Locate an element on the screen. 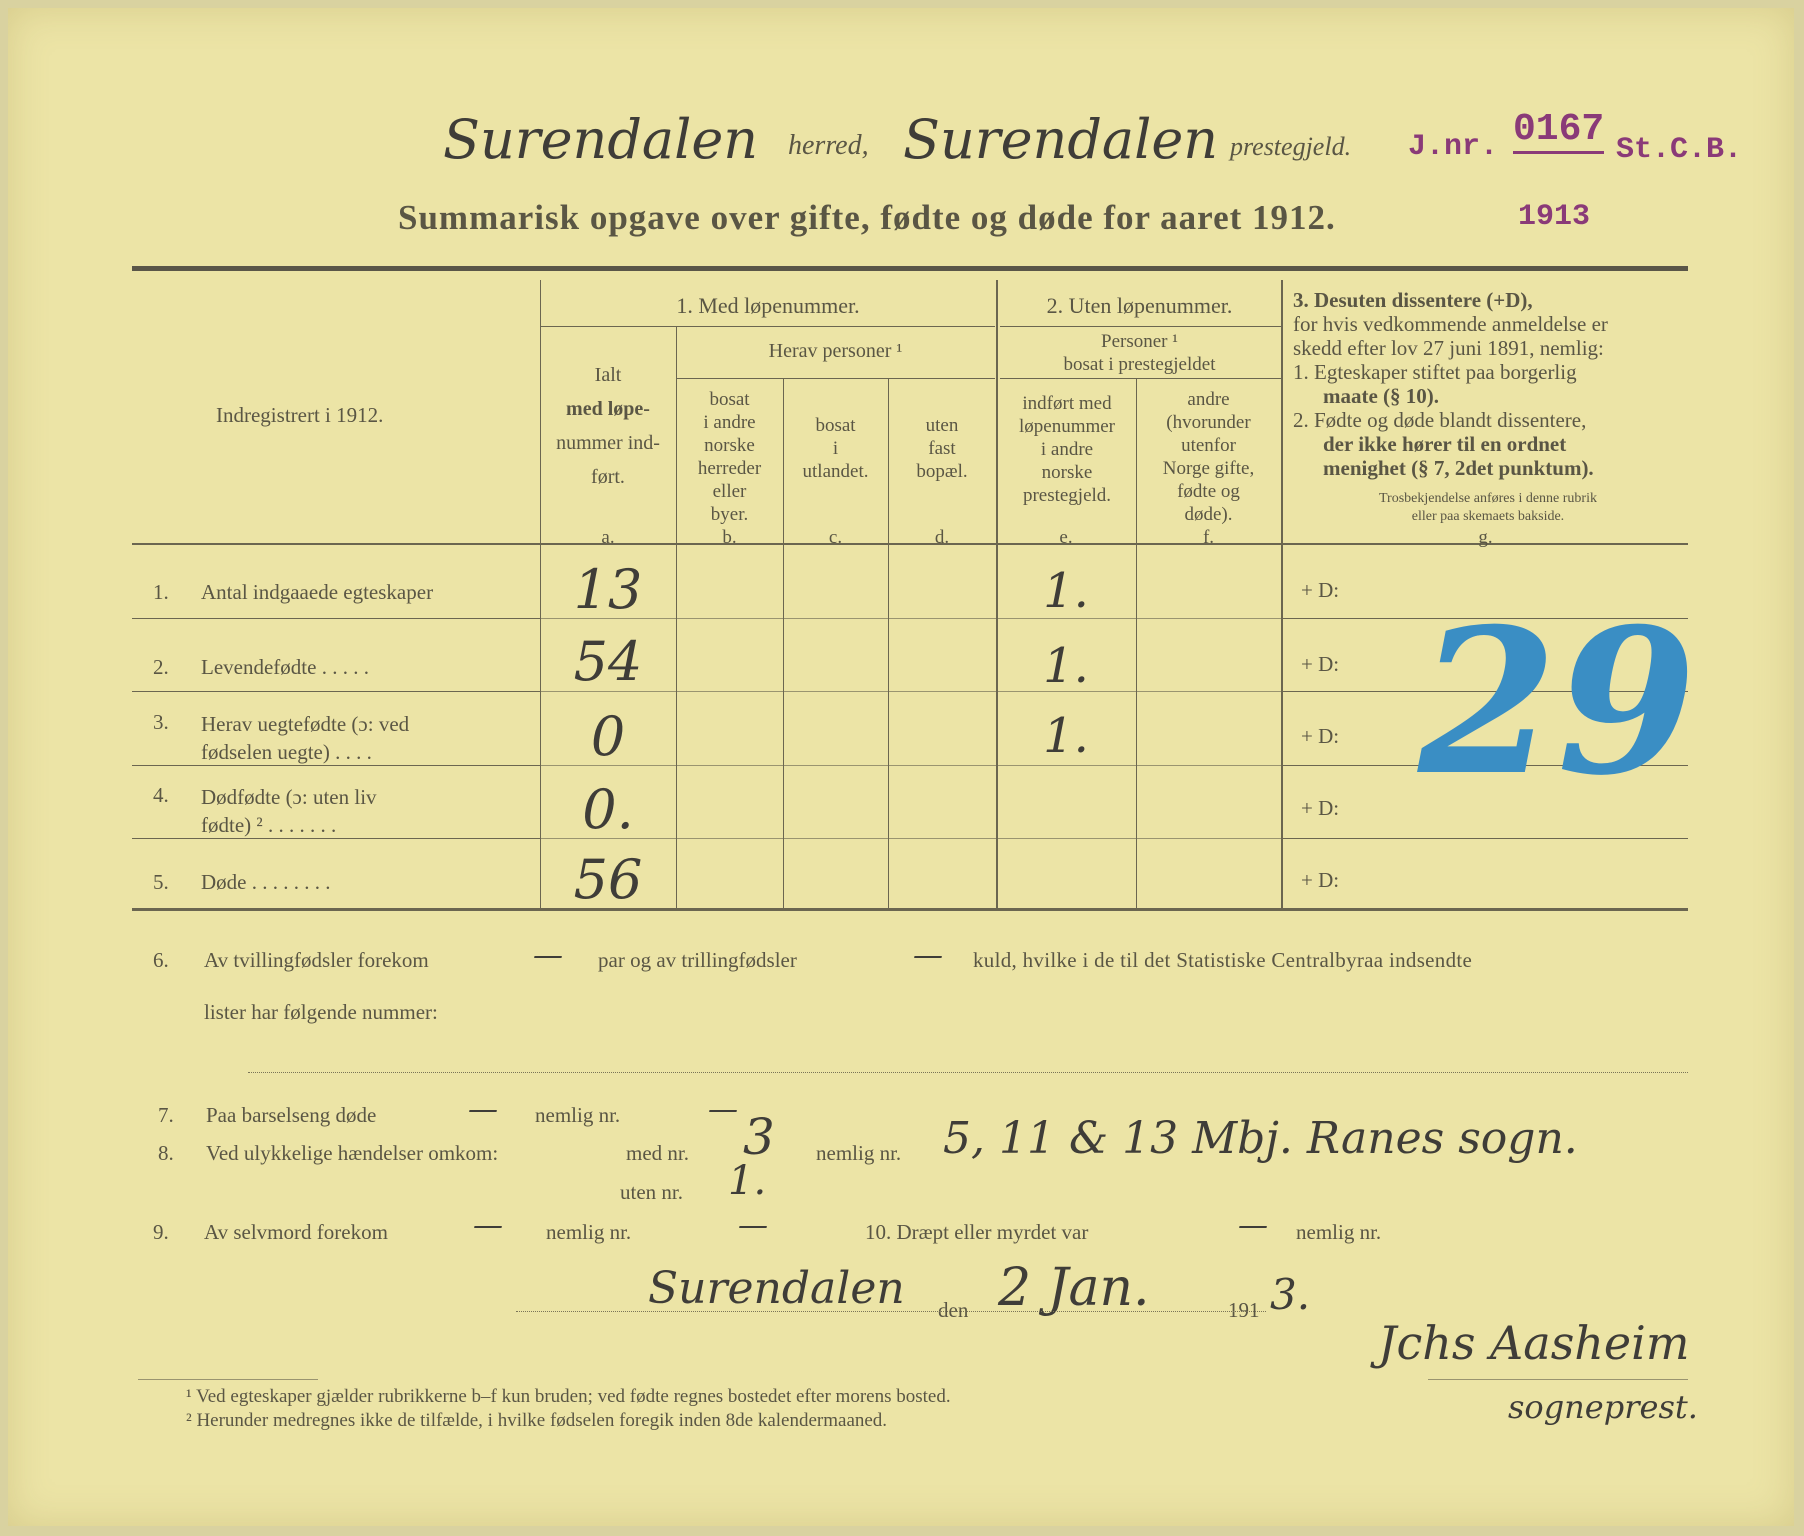 The height and width of the screenshot is (1536, 1804). row-label: Døde . . . . . . . . is located at coordinates (266, 882).